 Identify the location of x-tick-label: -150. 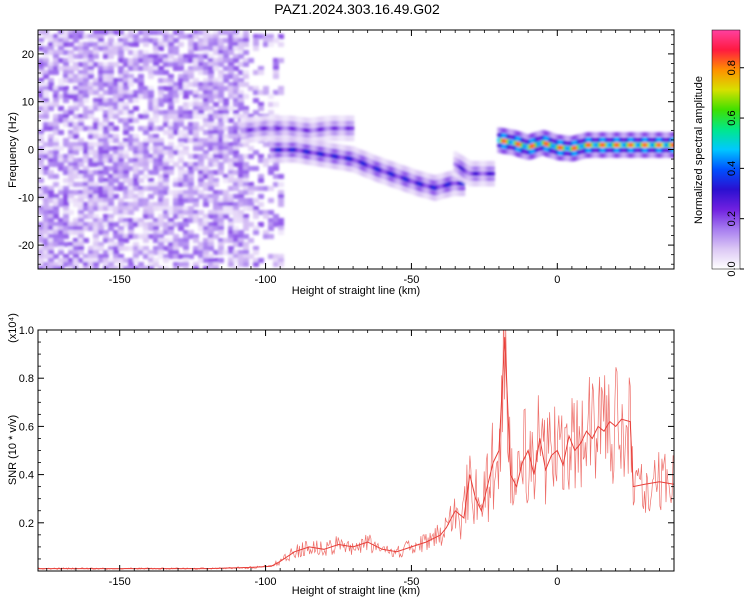
(120, 280).